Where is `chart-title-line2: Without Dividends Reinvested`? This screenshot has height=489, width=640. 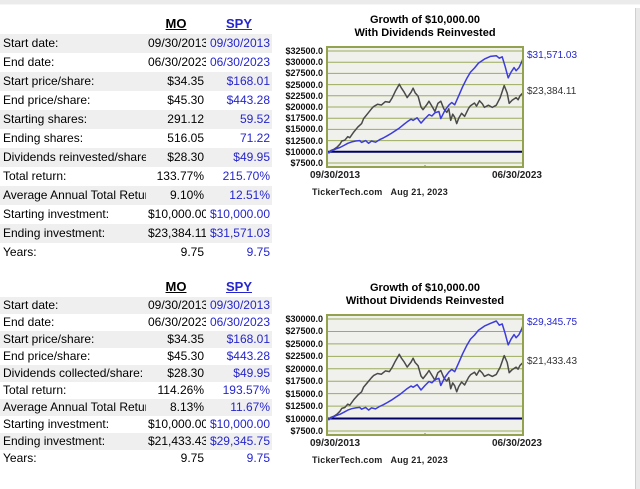 chart-title-line2: Without Dividends Reinvested is located at coordinates (425, 301).